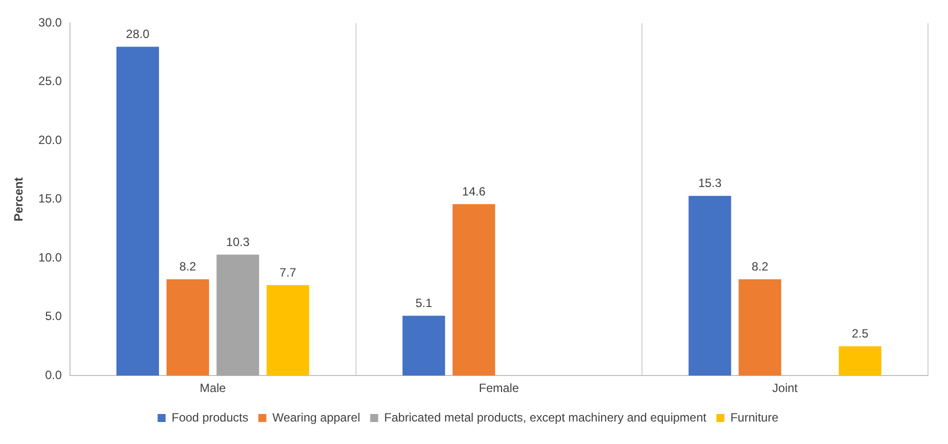 The width and height of the screenshot is (948, 444). Describe the element at coordinates (288, 272) in the screenshot. I see `data-label: 7.7` at that location.